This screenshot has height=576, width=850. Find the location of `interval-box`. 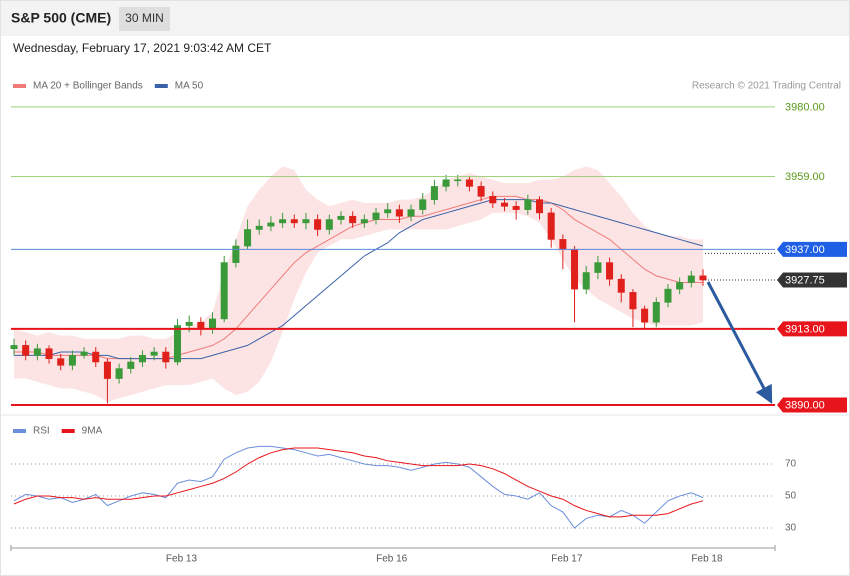

interval-box is located at coordinates (144, 19).